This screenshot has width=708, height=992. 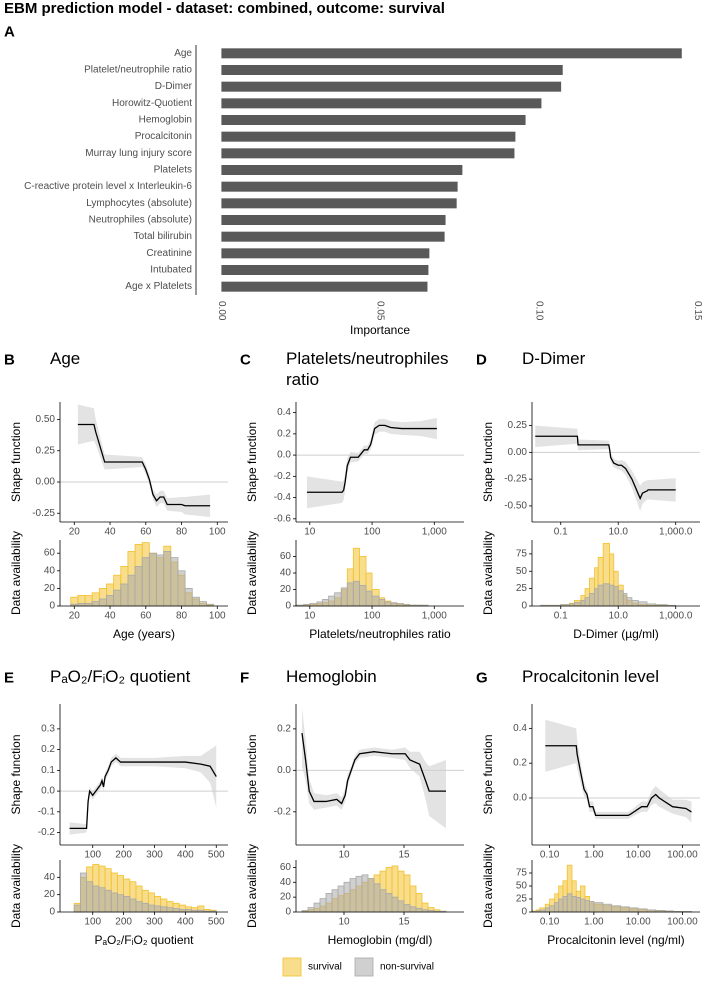 I want to click on y-tick-label: 50, so click(x=522, y=571).